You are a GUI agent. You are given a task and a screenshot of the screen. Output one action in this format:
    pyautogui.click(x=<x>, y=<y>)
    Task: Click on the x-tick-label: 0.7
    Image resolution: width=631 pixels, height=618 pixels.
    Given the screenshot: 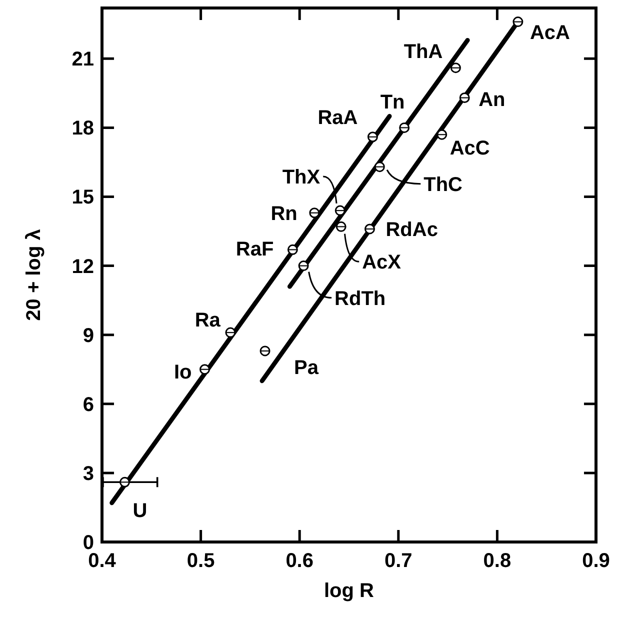 What is the action you would take?
    pyautogui.click(x=398, y=561)
    